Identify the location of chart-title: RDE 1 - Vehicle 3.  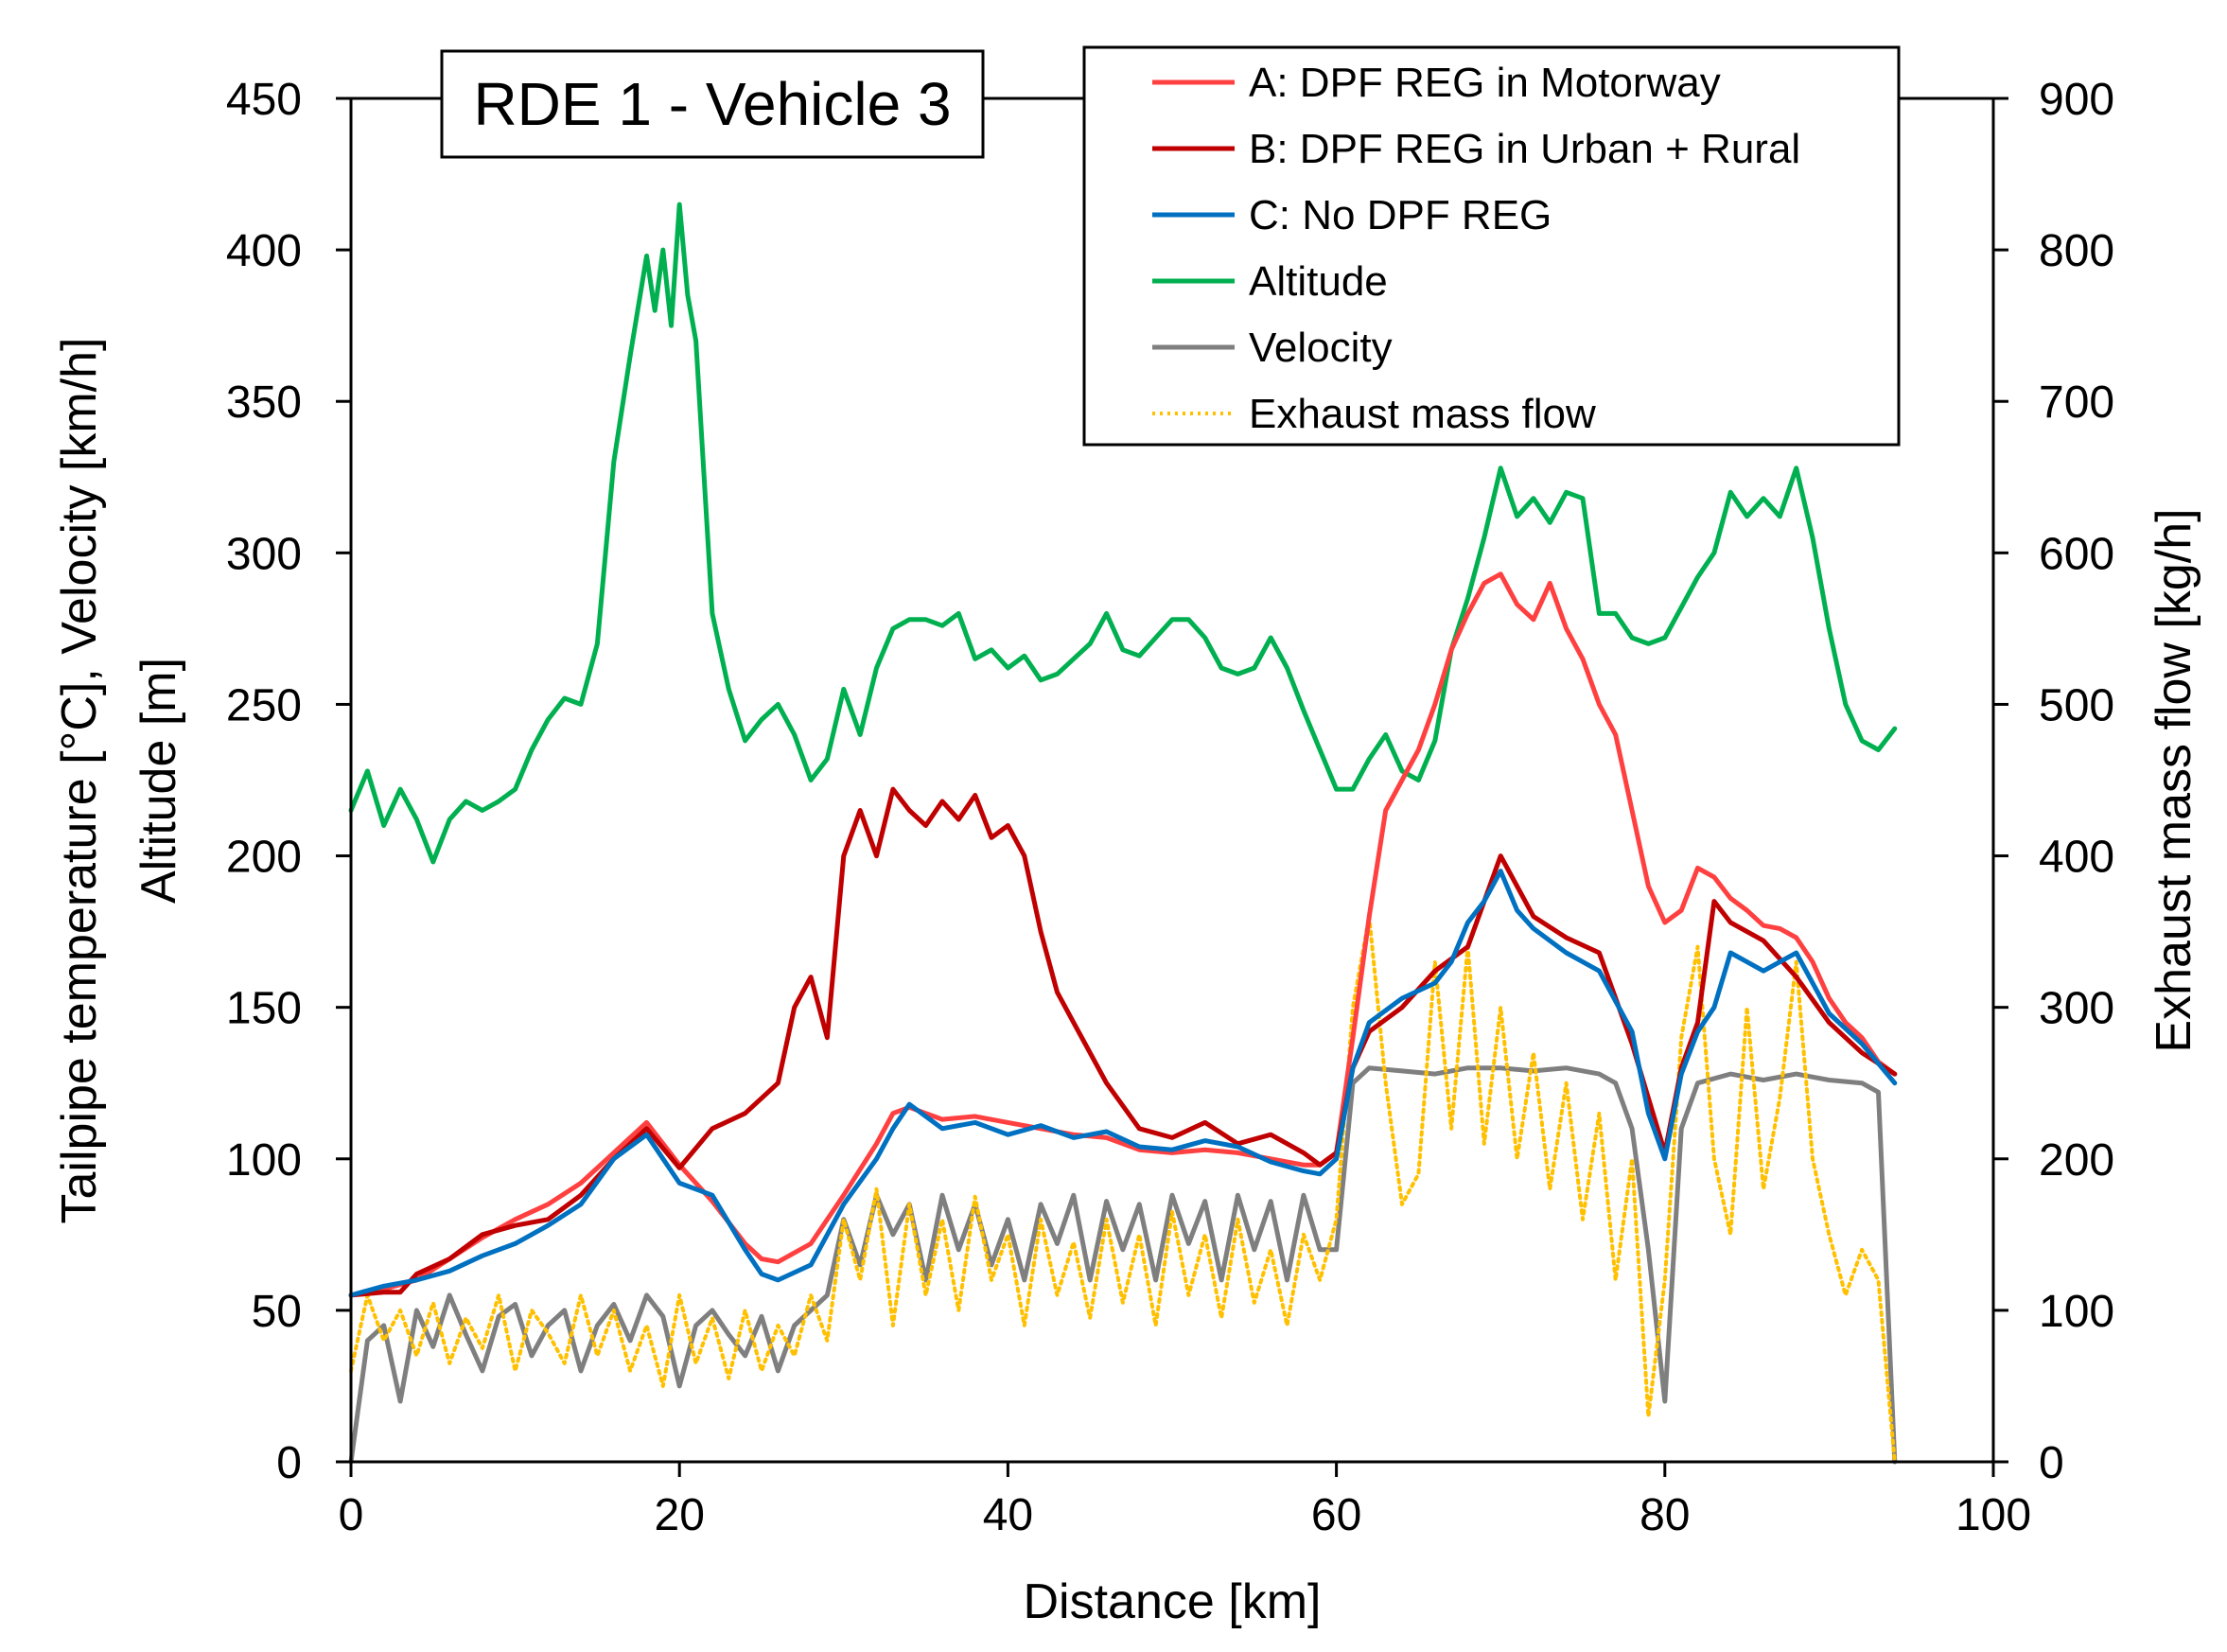
(712, 104).